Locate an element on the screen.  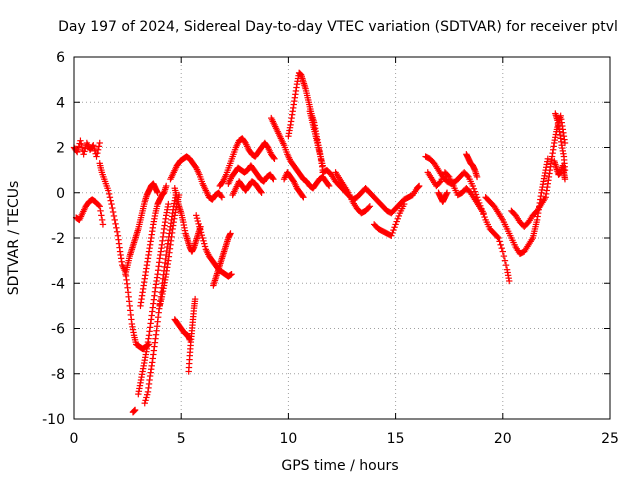
x-tick-label: 0 is located at coordinates (74, 439).